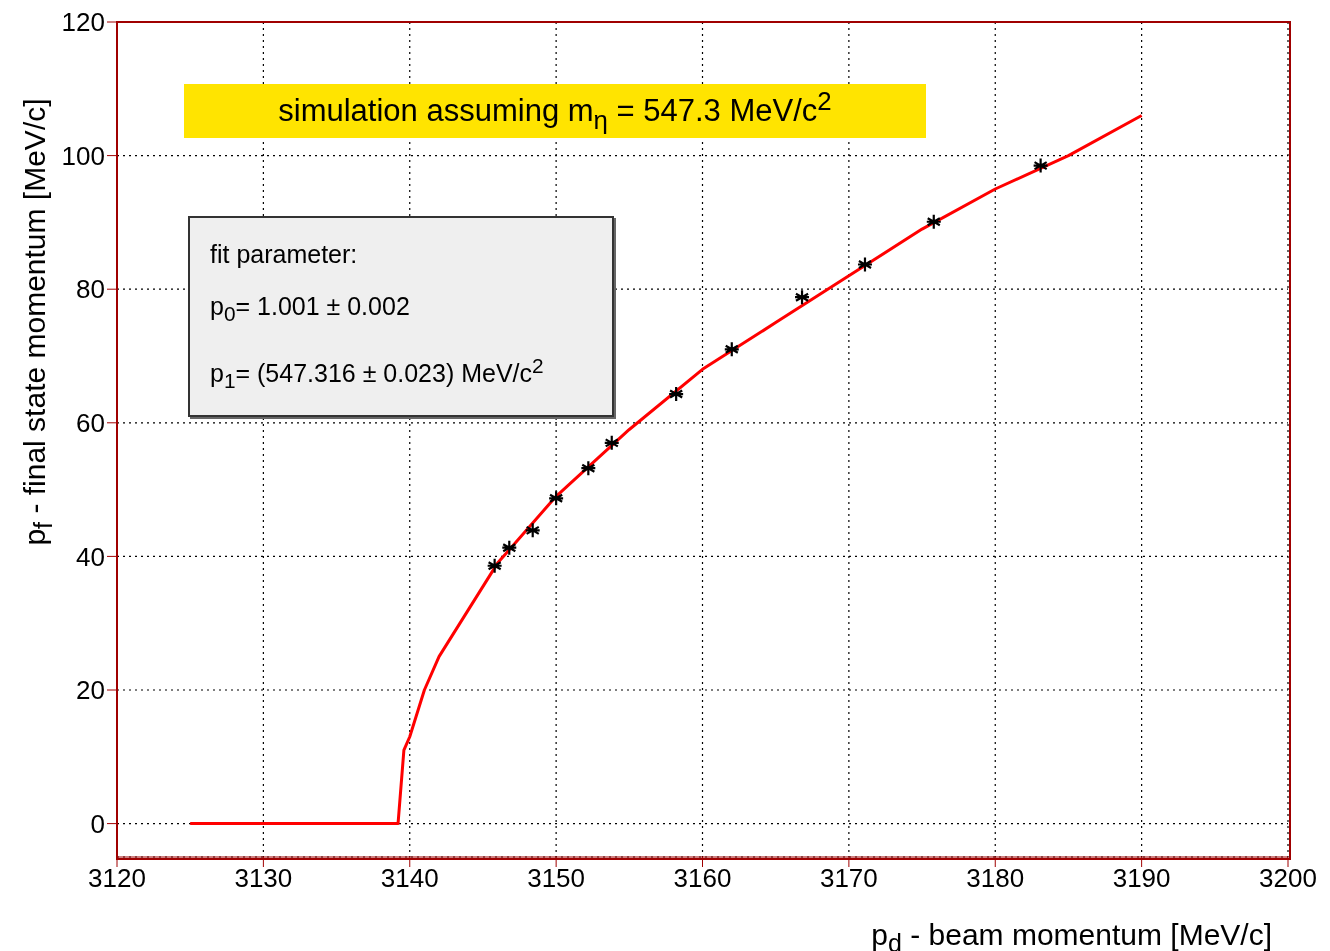 Image resolution: width=1330 pixels, height=951 pixels. I want to click on annotation: simulation assuming m$_{η}$ = 547.3 MeV/c$^{2}$, so click(555, 111).